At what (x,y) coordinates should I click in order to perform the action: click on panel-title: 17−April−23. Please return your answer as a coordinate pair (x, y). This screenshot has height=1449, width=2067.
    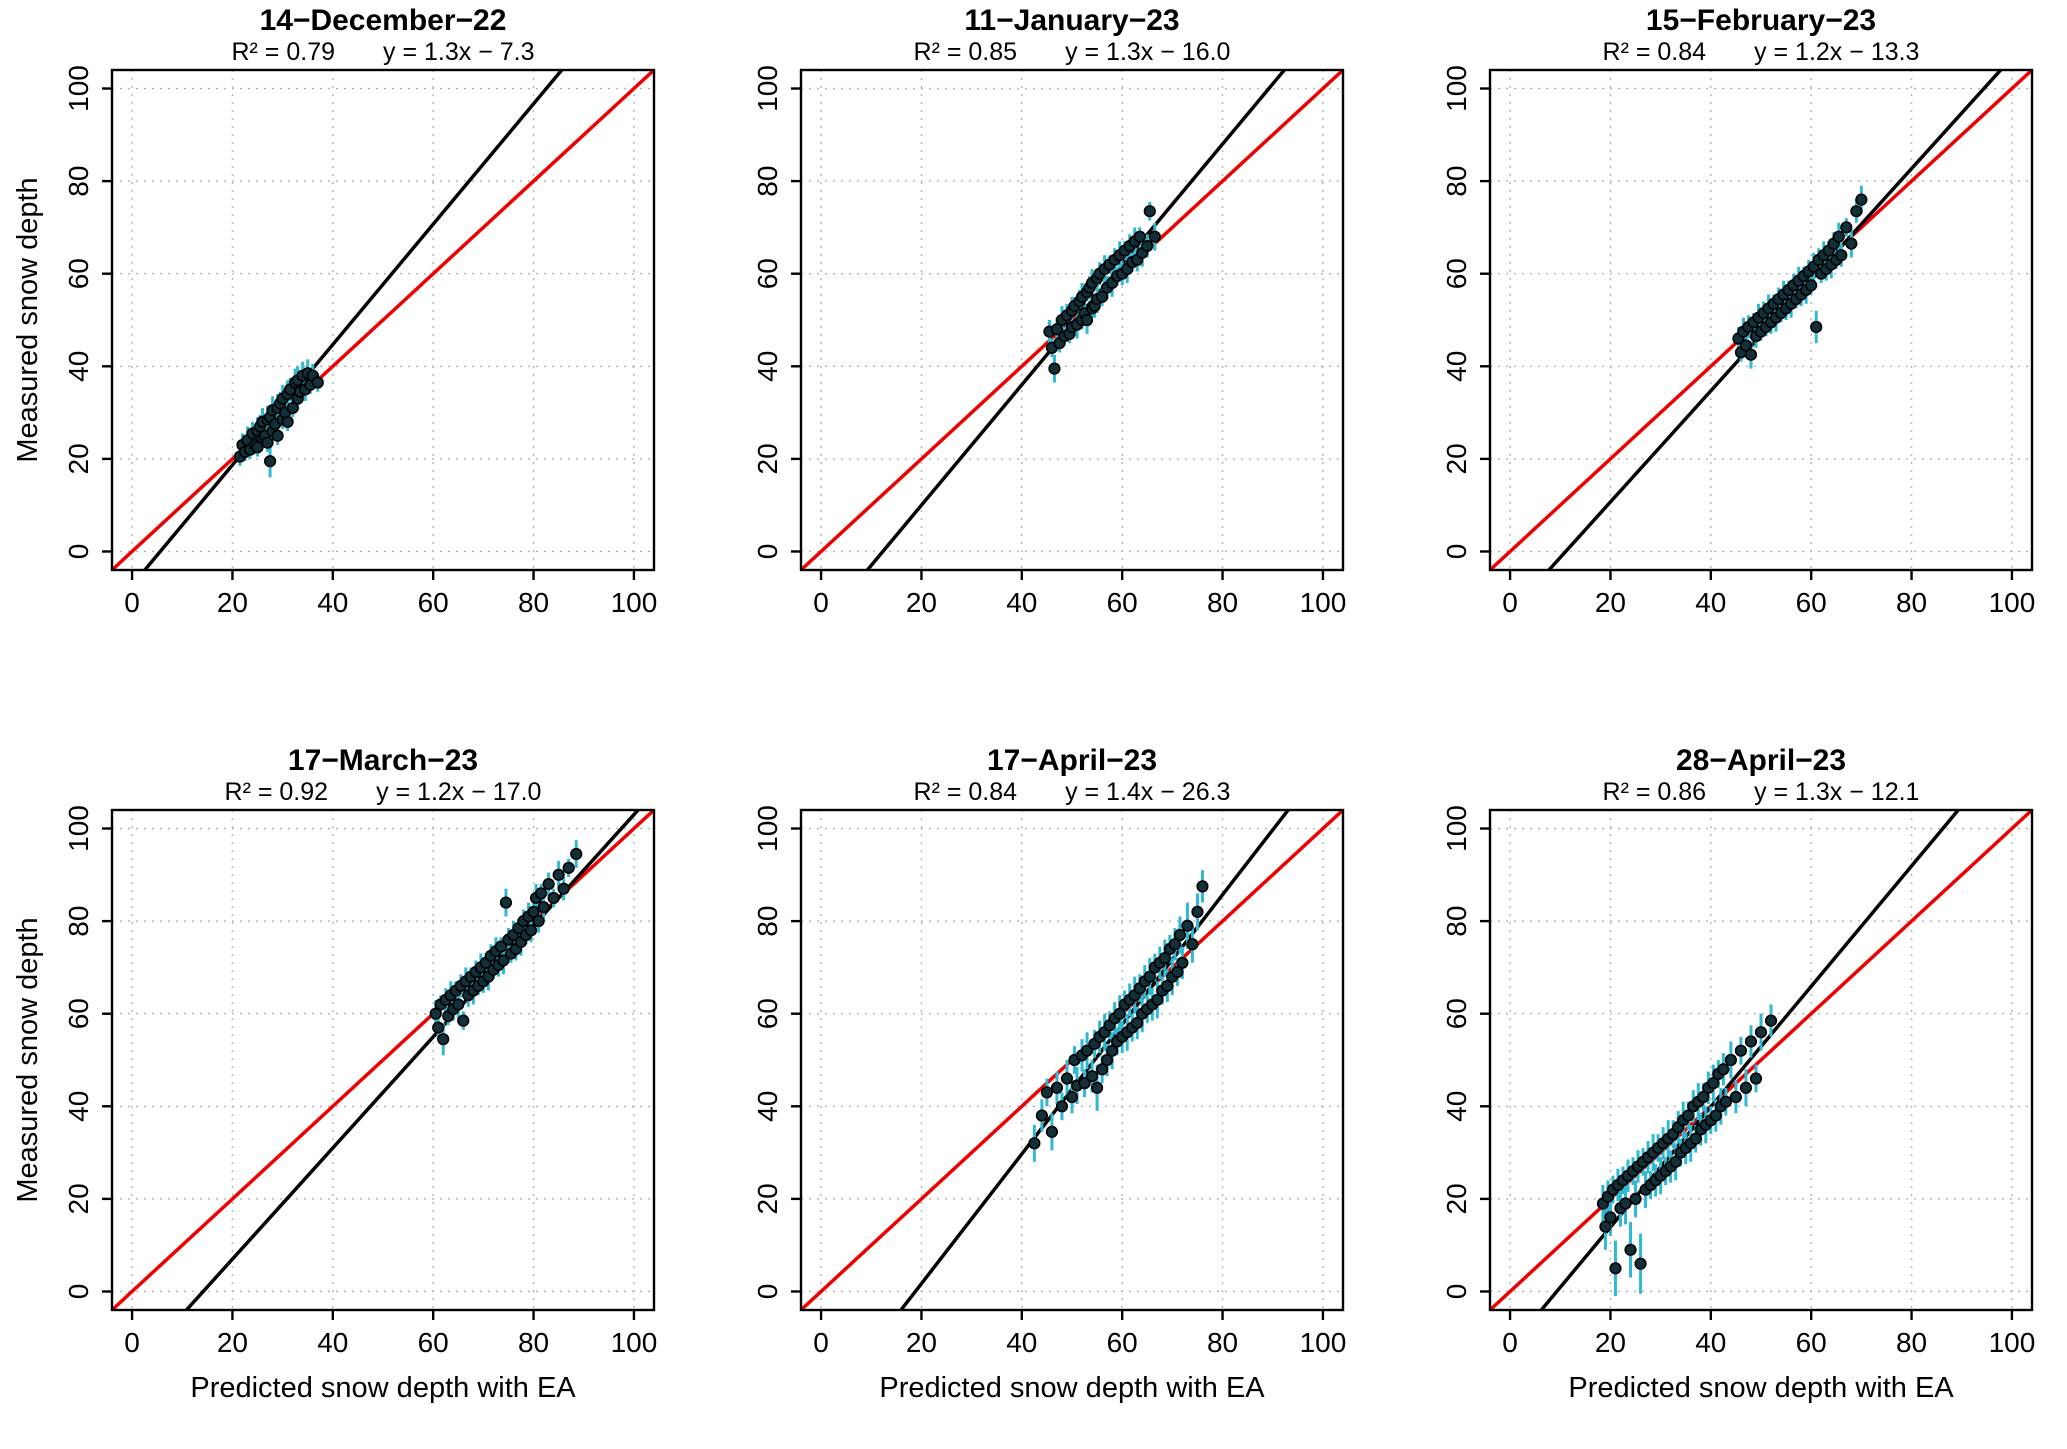
    Looking at the image, I should click on (1072, 760).